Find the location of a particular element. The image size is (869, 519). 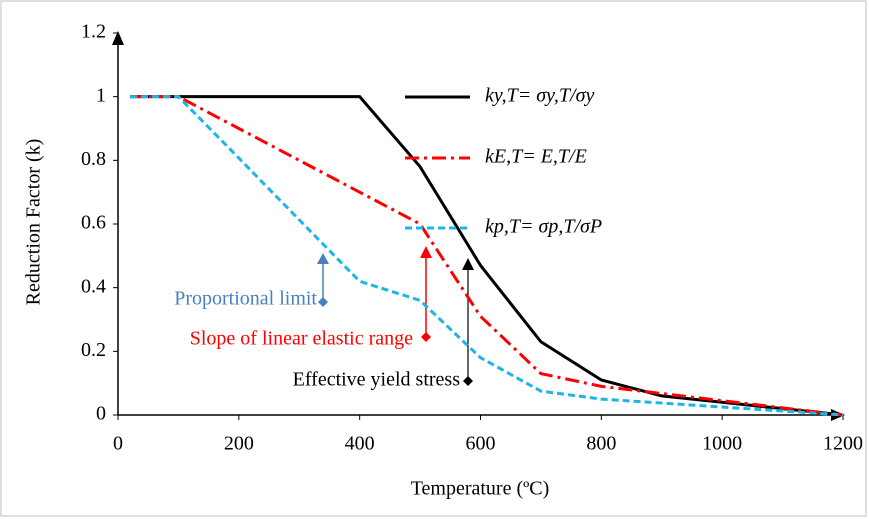

y-tick-label: 0.4 is located at coordinates (93, 286).